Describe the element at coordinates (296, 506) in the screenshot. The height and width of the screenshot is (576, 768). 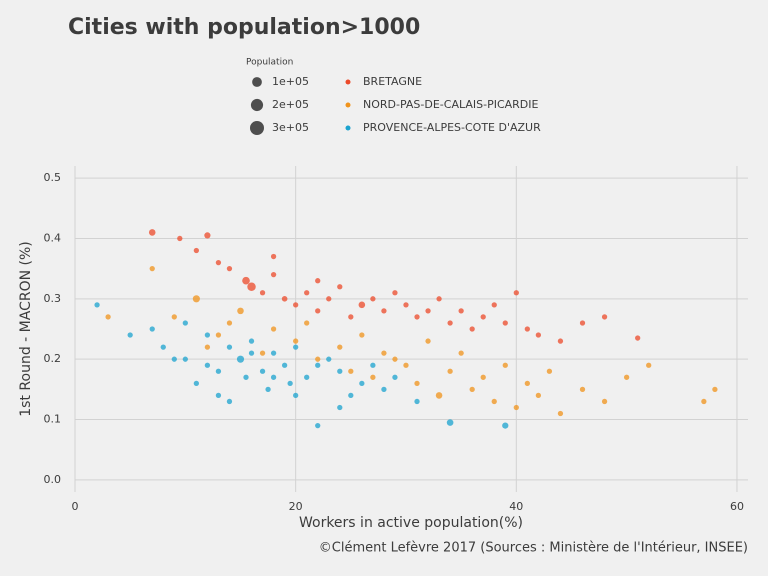
I see `x-tick-label: 20` at that location.